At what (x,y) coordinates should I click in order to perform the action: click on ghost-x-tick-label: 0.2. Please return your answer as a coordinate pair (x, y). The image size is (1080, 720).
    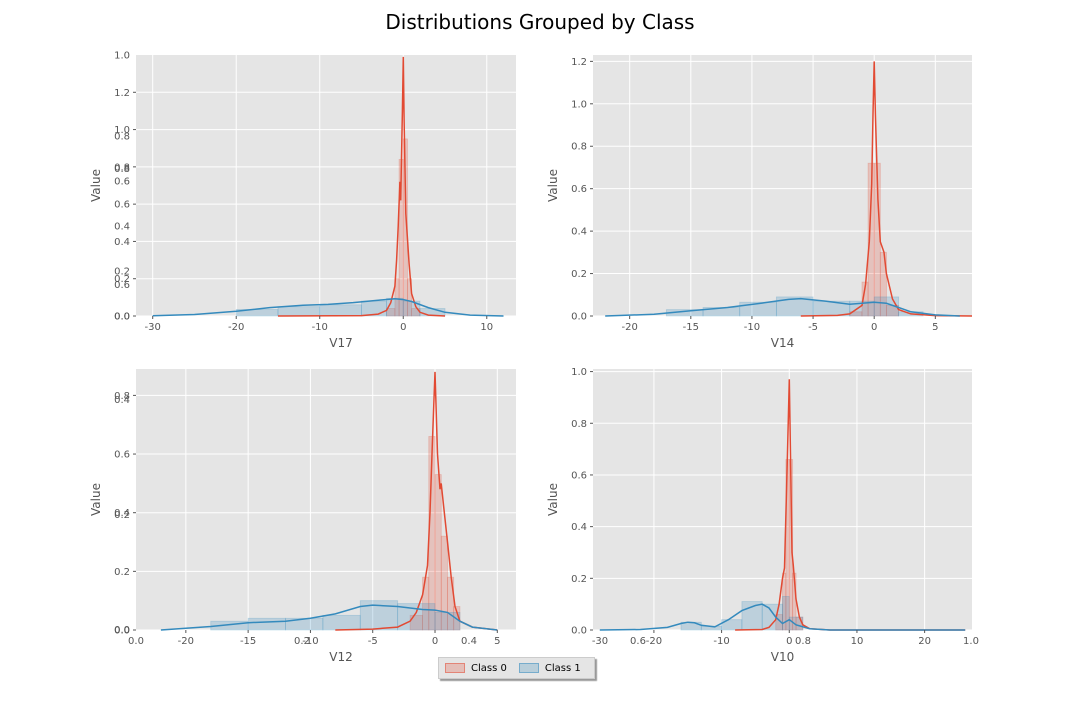
    Looking at the image, I should click on (302, 641).